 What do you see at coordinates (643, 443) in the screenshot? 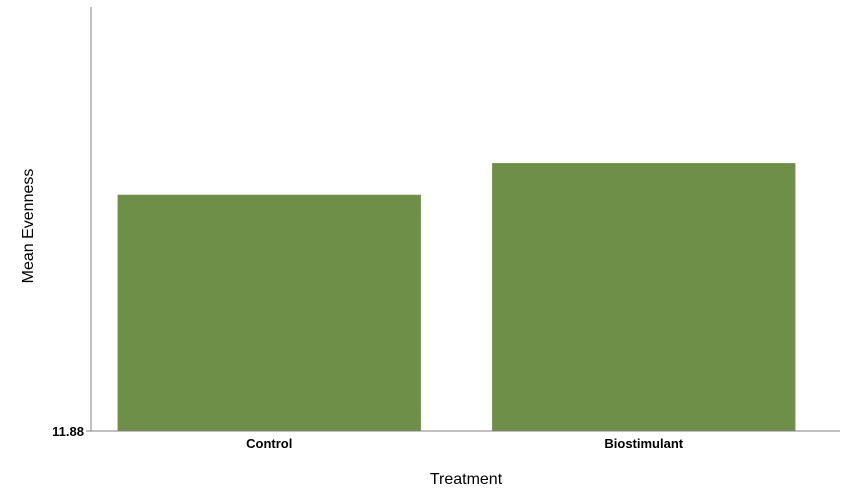
I see `x-tick-label-biostimulant: Biostimulant` at bounding box center [643, 443].